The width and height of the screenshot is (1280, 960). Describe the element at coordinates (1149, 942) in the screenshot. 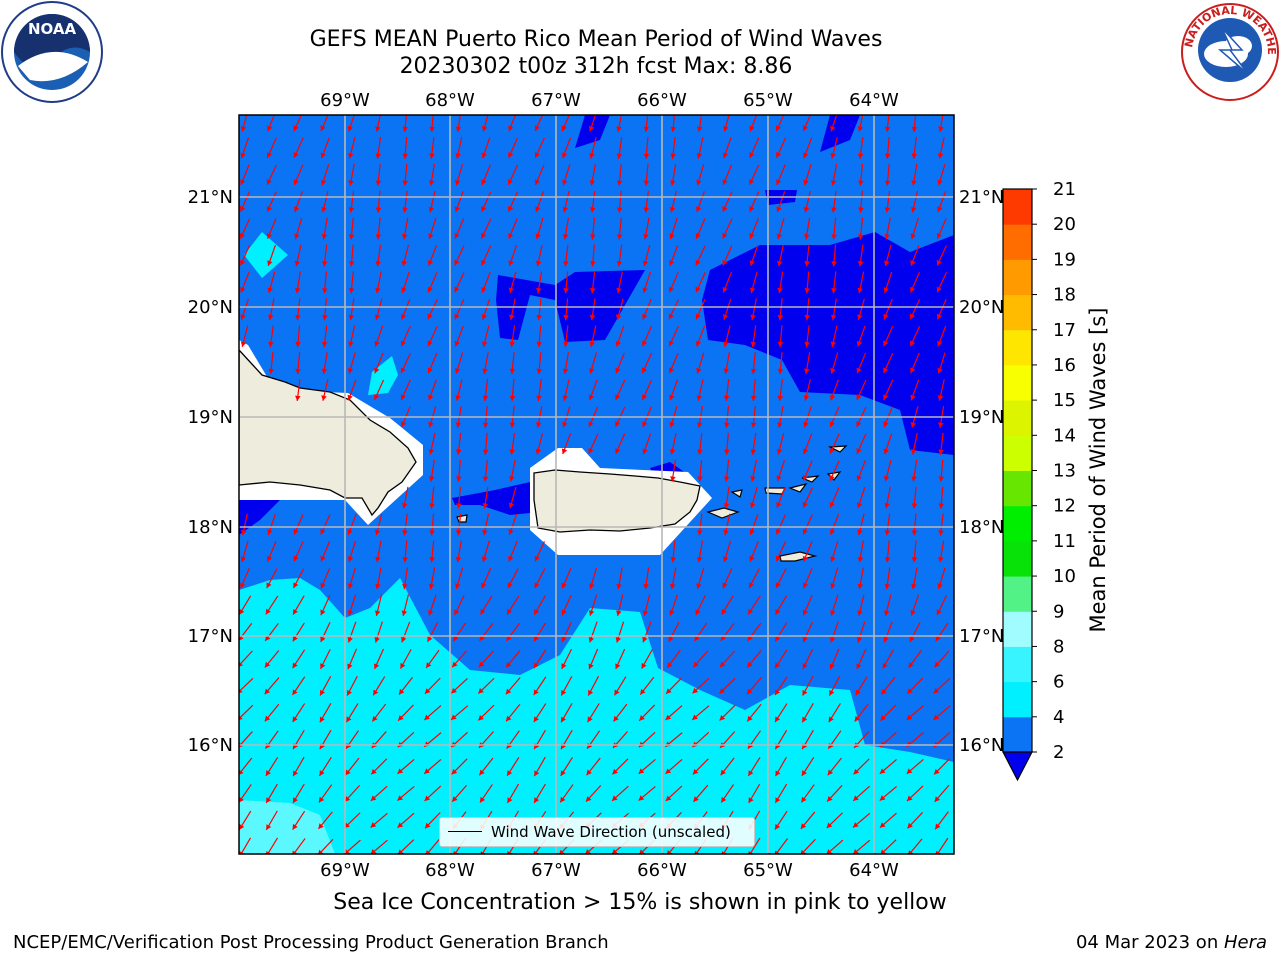

I see `footer-date-text: 04 Mar 2023 on` at that location.